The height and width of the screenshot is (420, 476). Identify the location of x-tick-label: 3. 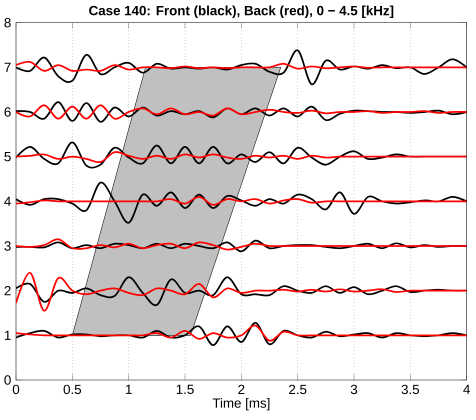
(354, 389).